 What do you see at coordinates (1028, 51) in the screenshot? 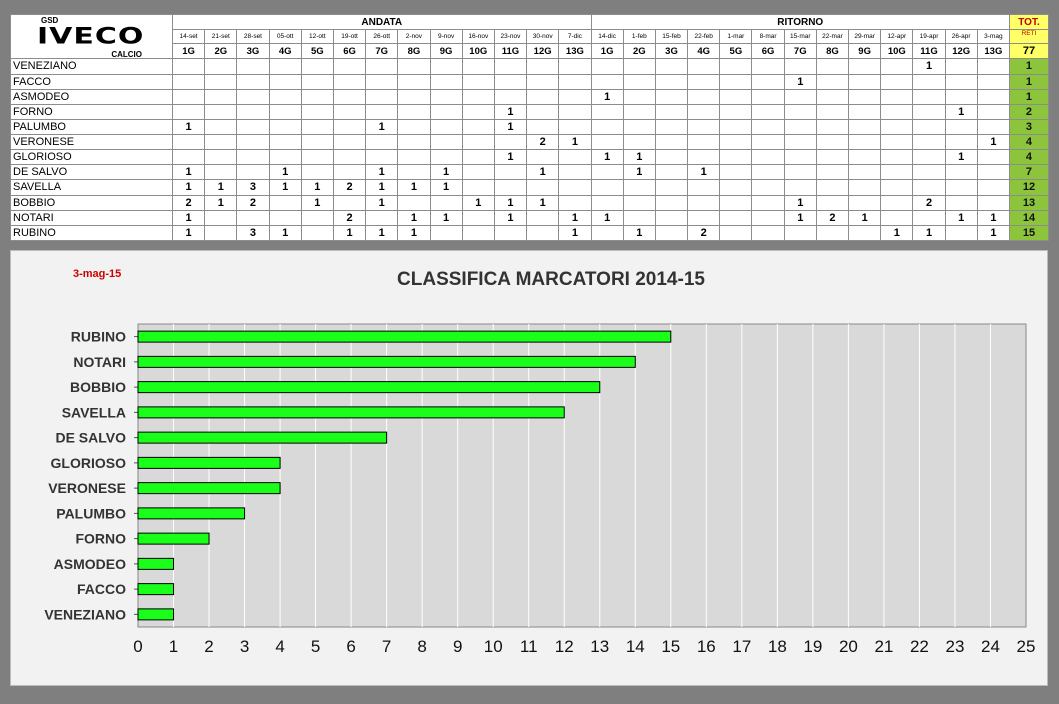
I see `grand-total: 77` at bounding box center [1028, 51].